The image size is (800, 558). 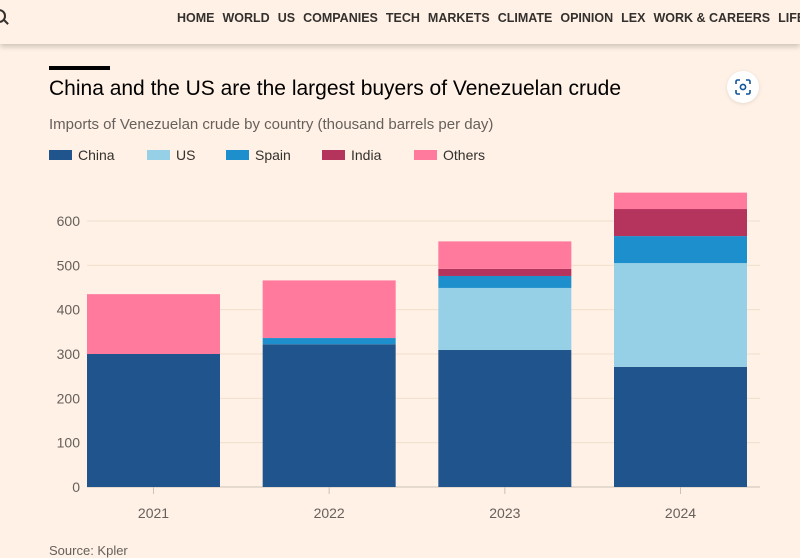 I want to click on x-tick-label: 2022, so click(x=329, y=513).